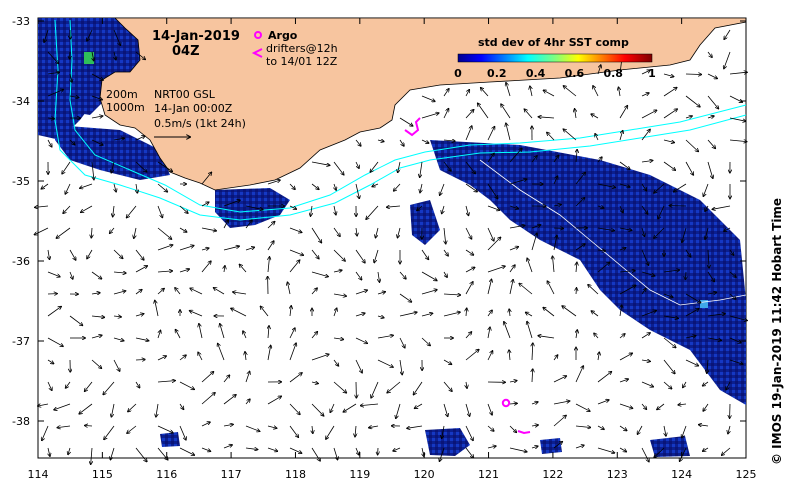  What do you see at coordinates (497, 73) in the screenshot?
I see `colorbar-tick-label: 0.2` at bounding box center [497, 73].